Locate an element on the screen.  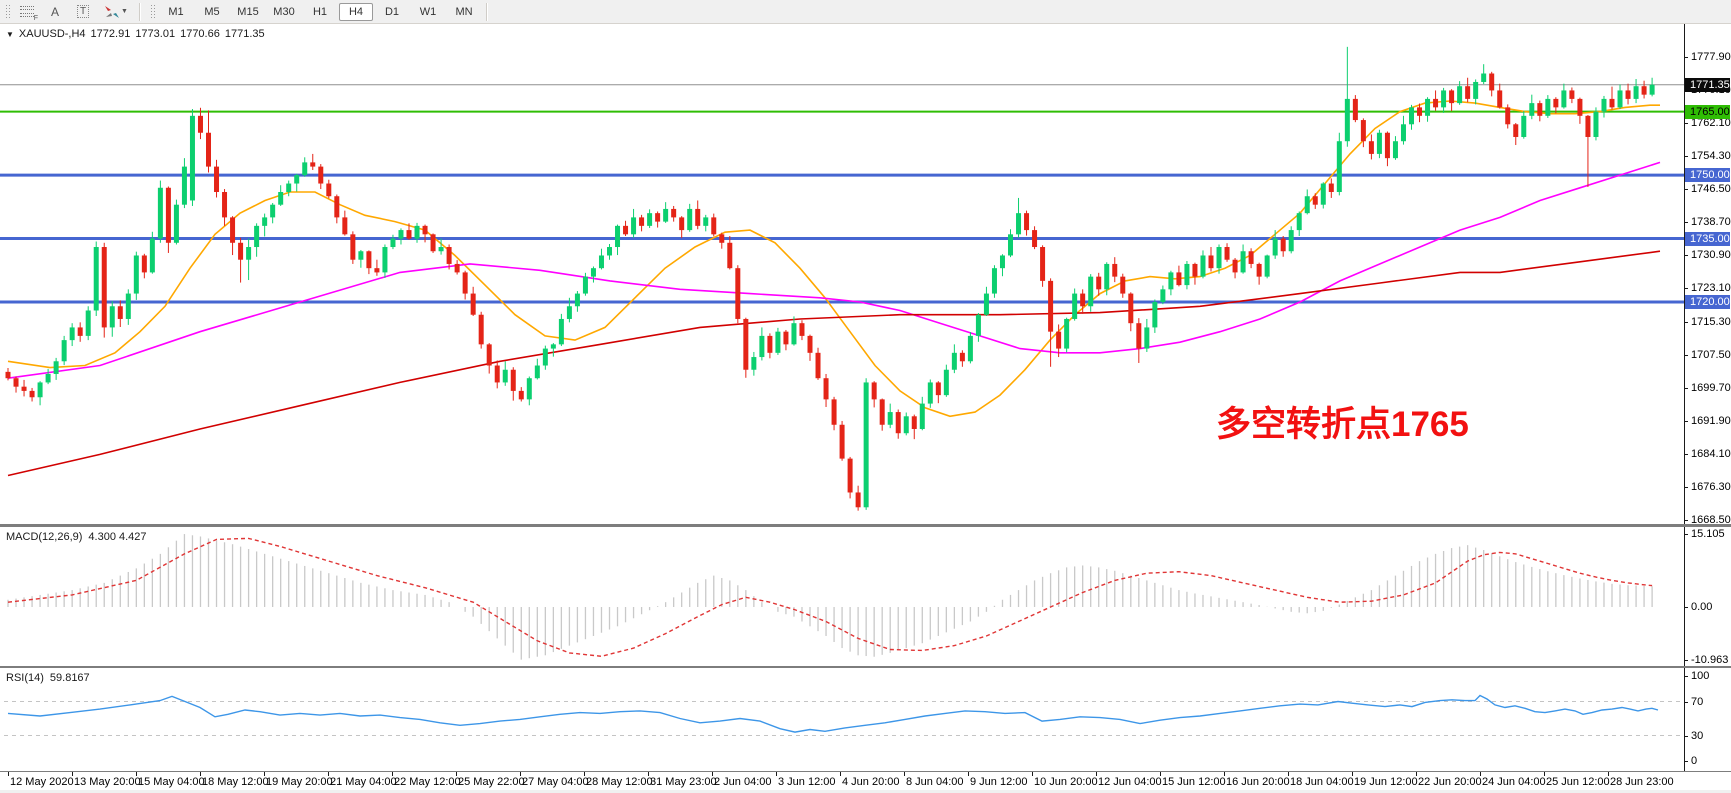
time-axis-label: 8 Jun 04:00 is located at coordinates (935, 782).